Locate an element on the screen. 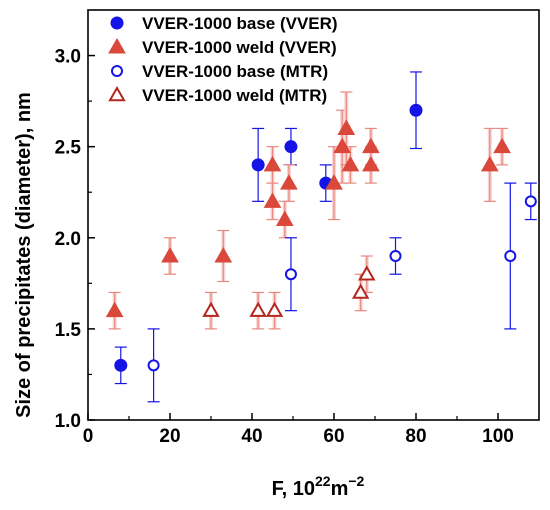 The width and height of the screenshot is (550, 510). x-tick-label: 20 is located at coordinates (169, 436).